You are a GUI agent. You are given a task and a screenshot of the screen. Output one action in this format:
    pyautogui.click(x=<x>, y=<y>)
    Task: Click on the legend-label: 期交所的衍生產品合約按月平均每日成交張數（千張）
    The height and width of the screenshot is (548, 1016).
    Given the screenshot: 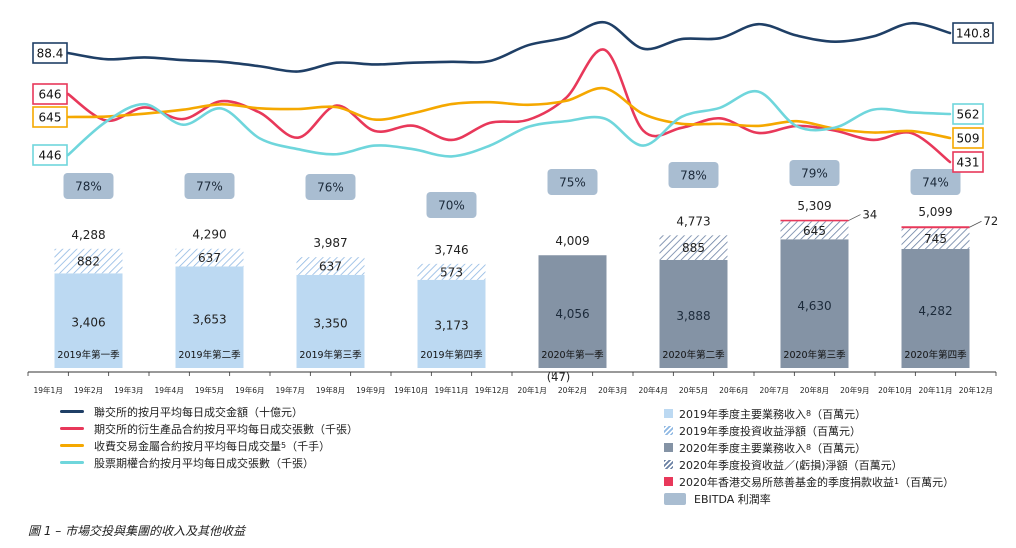 What is the action you would take?
    pyautogui.click(x=226, y=429)
    